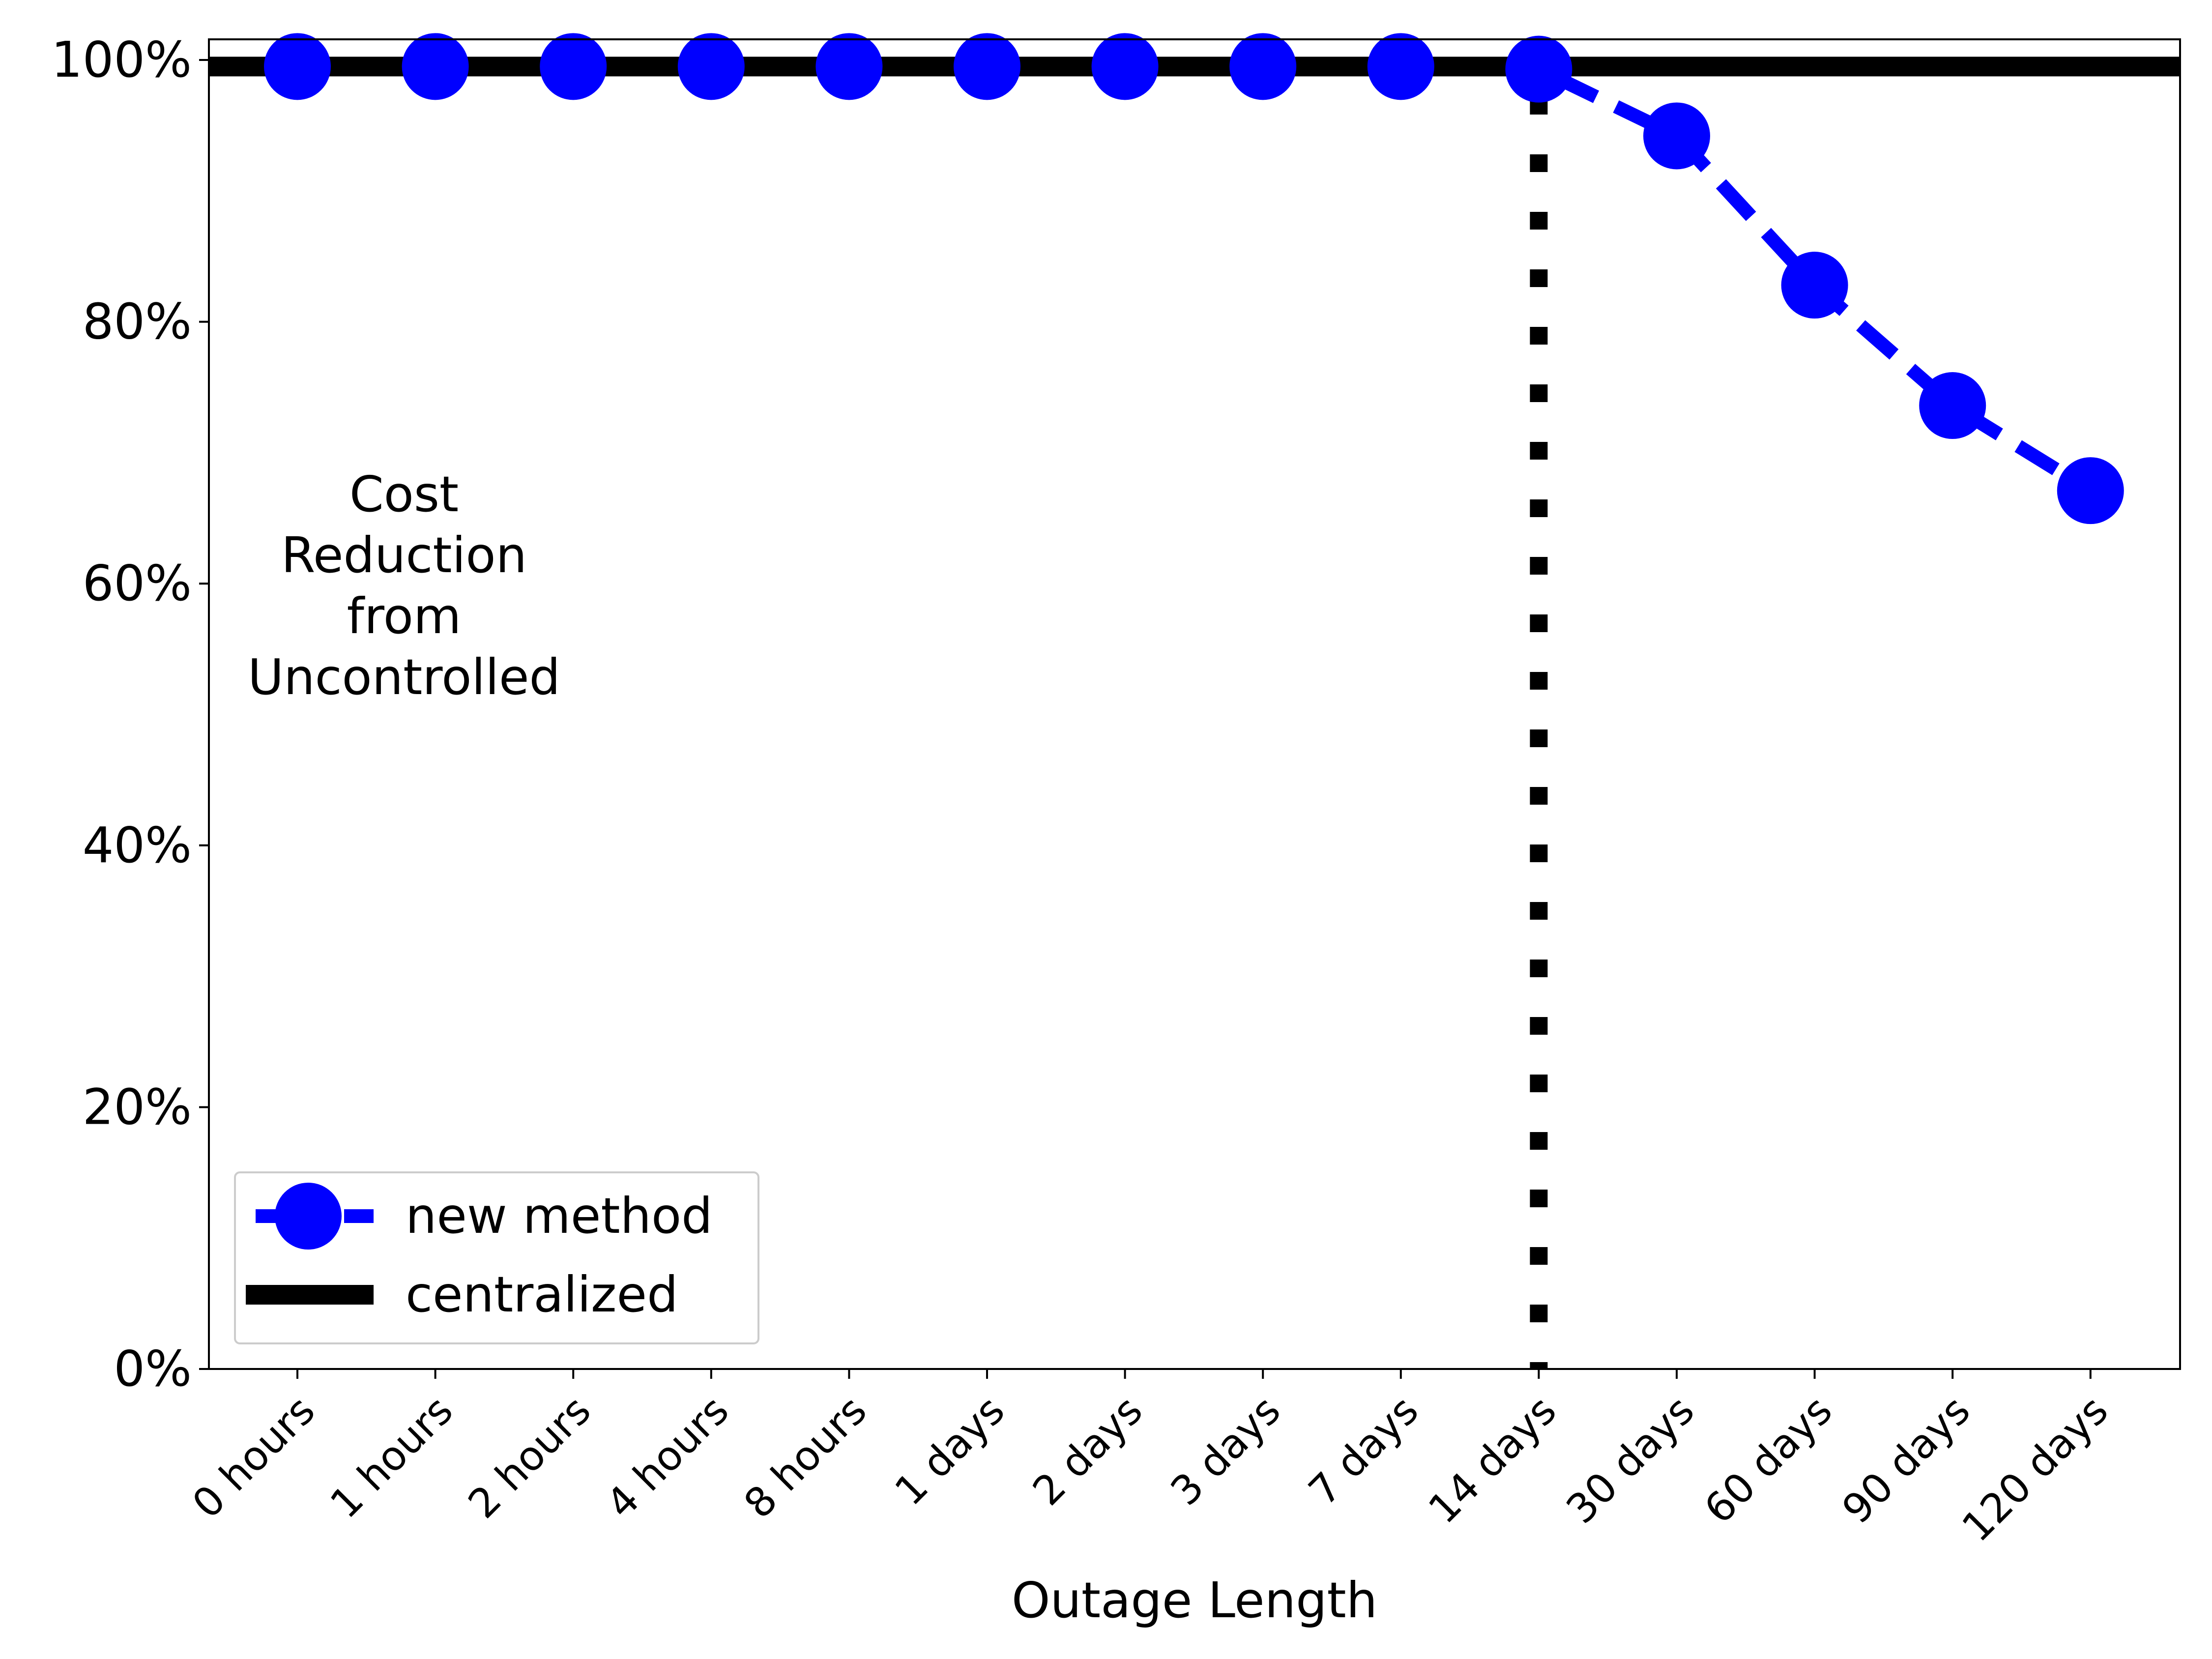  Describe the element at coordinates (309, 1217) in the screenshot. I see `legend-swatch-new-method-marker` at that location.